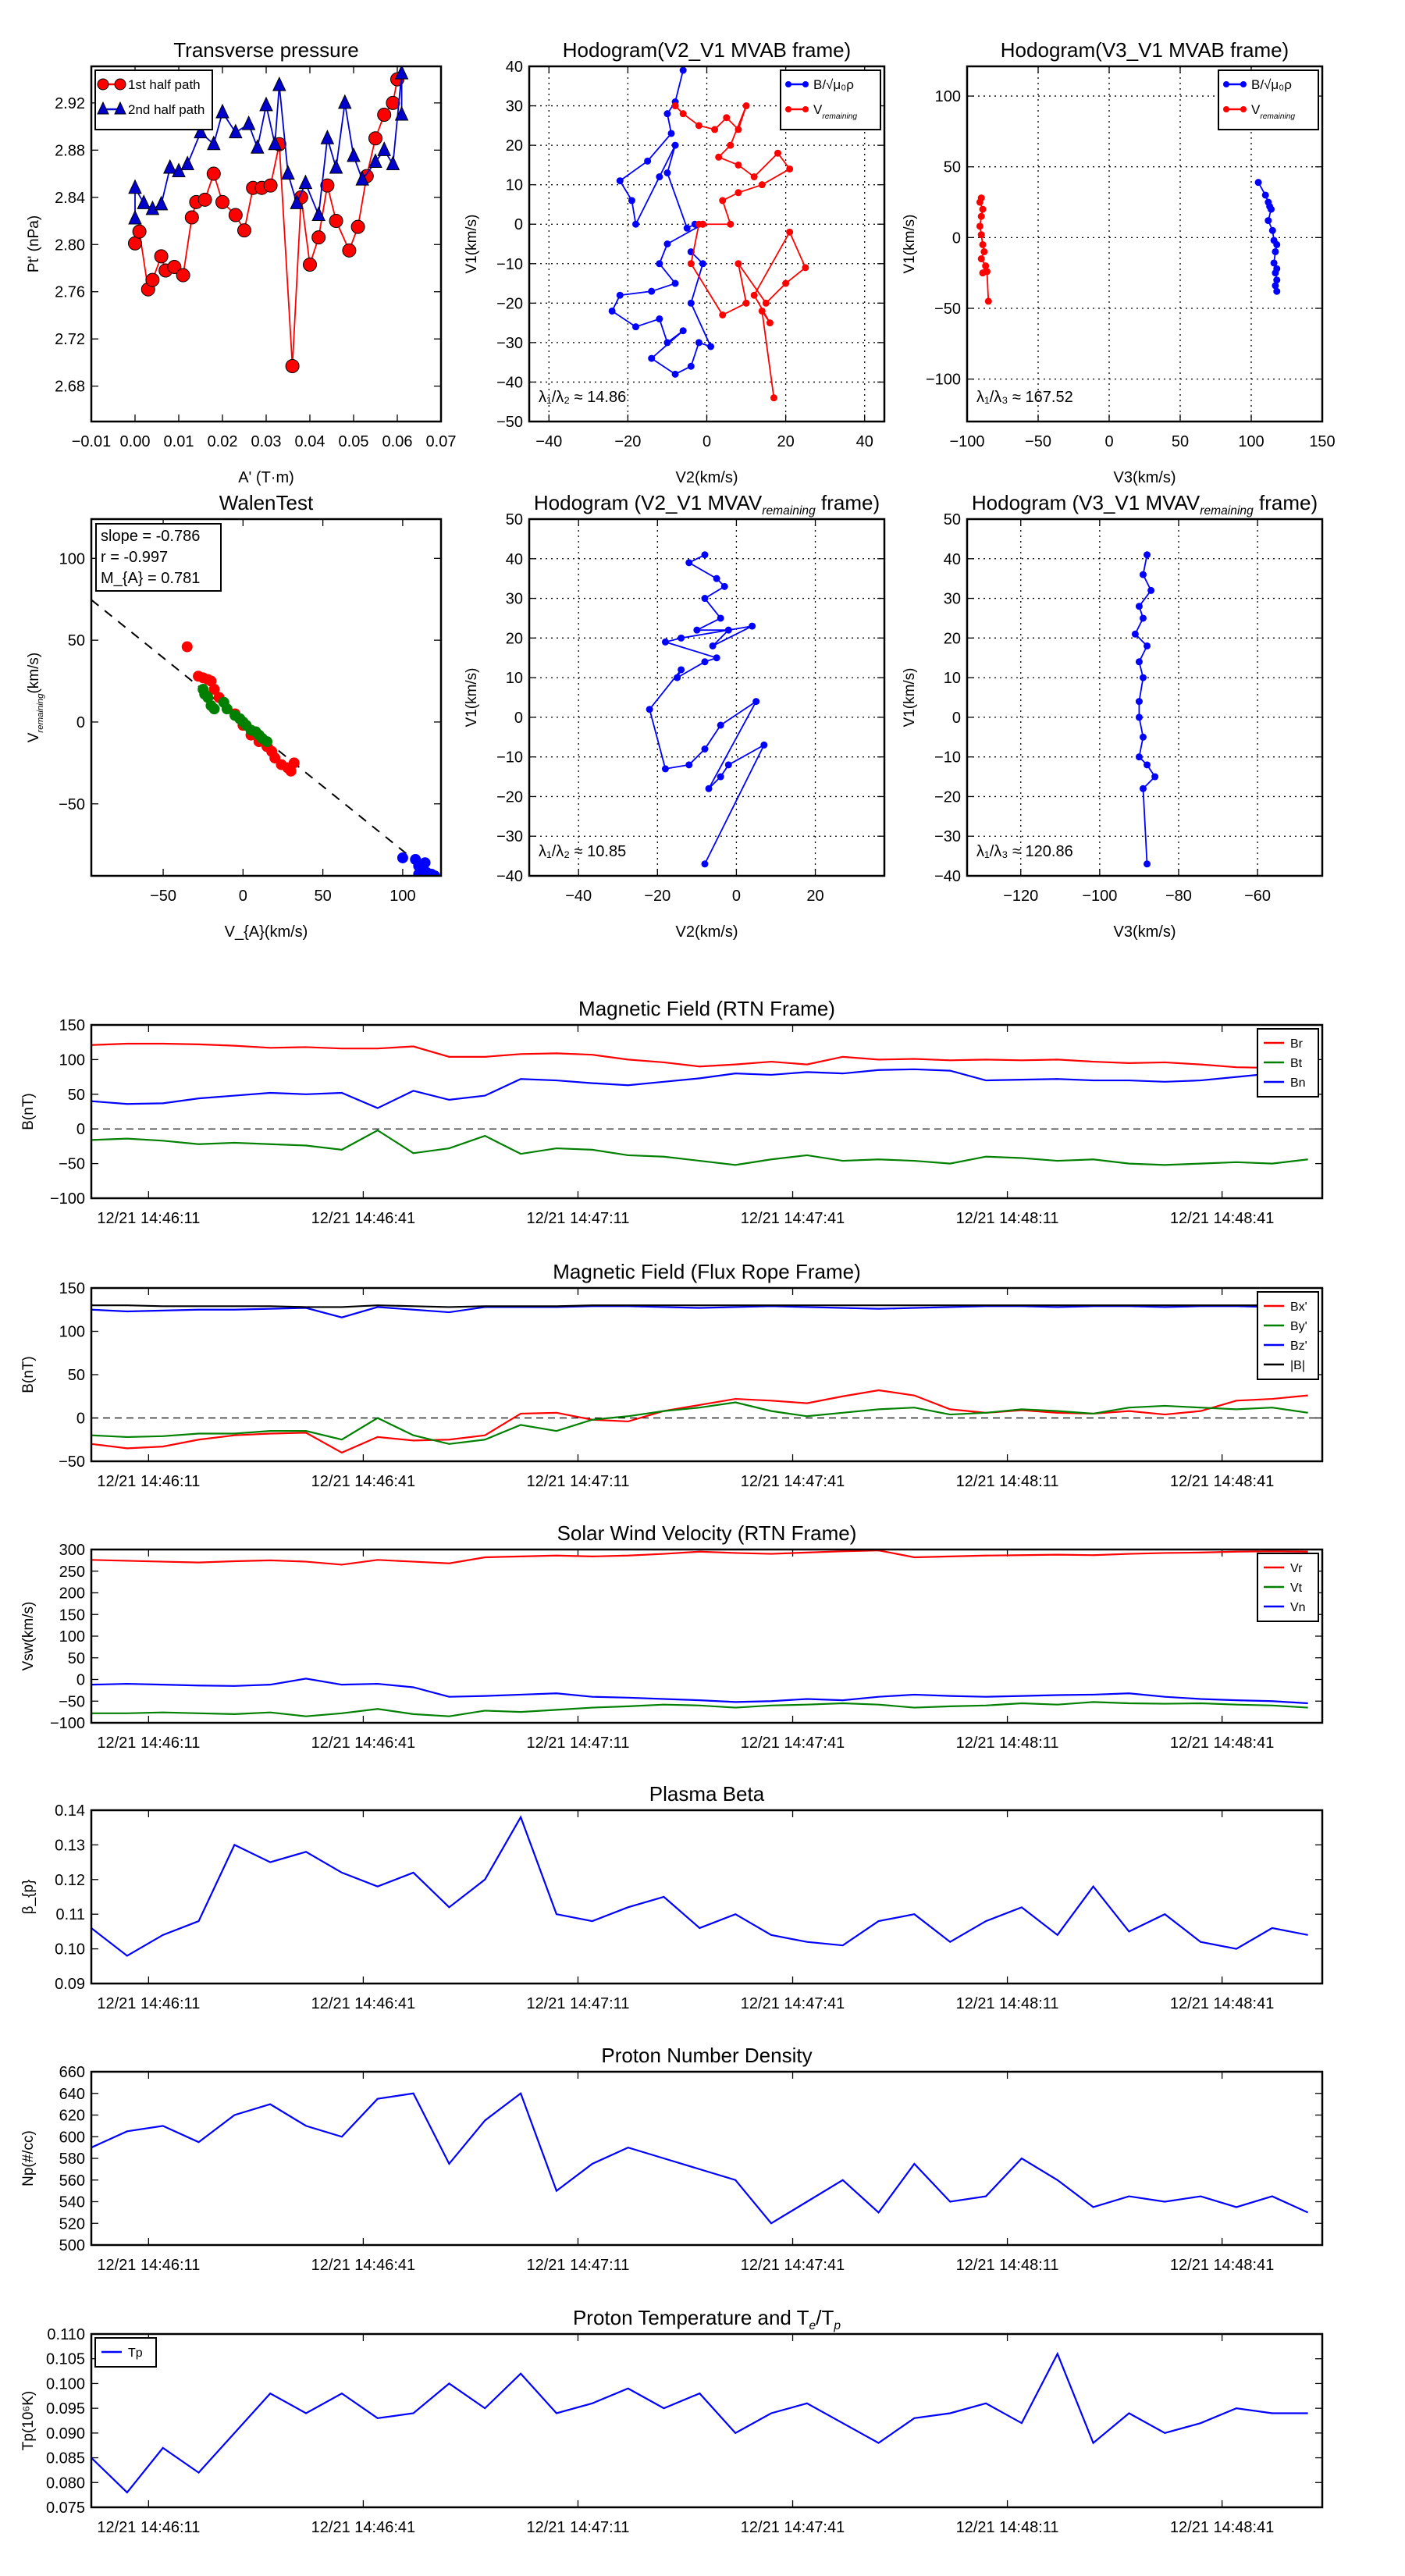  I want to click on y-tick-label: 50, so click(76, 640).